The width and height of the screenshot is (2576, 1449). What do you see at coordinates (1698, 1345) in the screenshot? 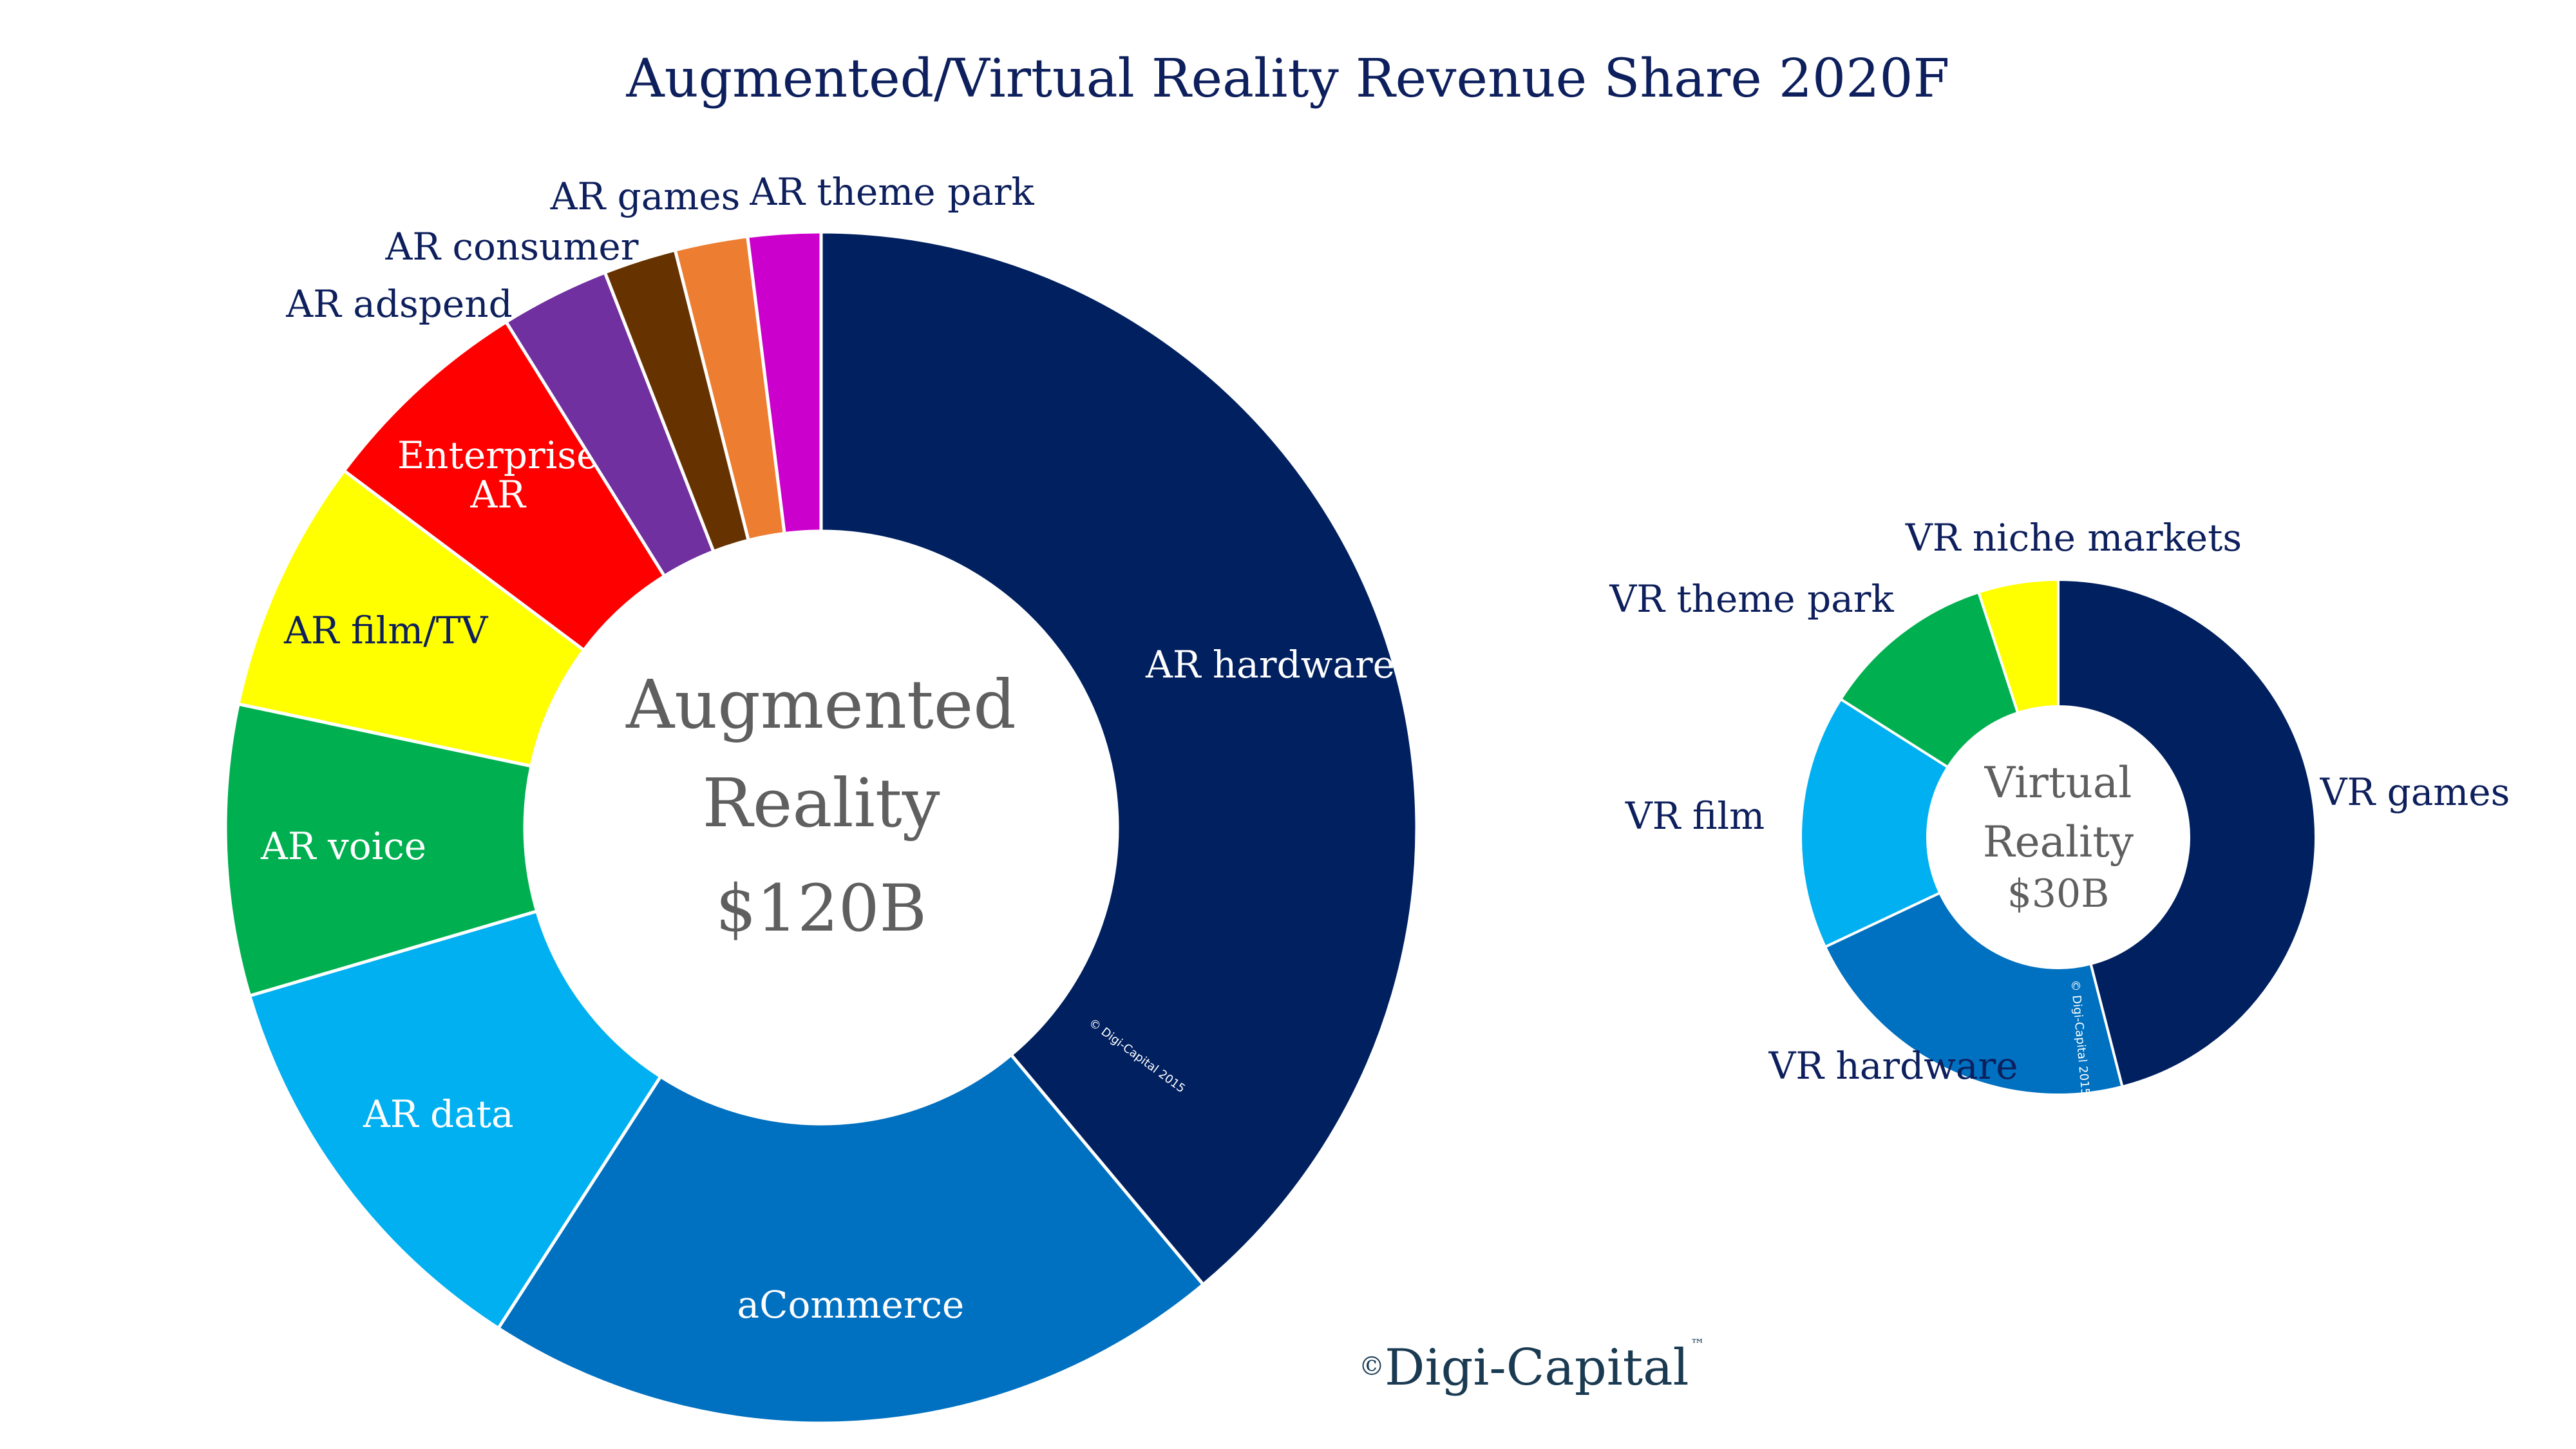
I see `brand-tm: ™` at bounding box center [1698, 1345].